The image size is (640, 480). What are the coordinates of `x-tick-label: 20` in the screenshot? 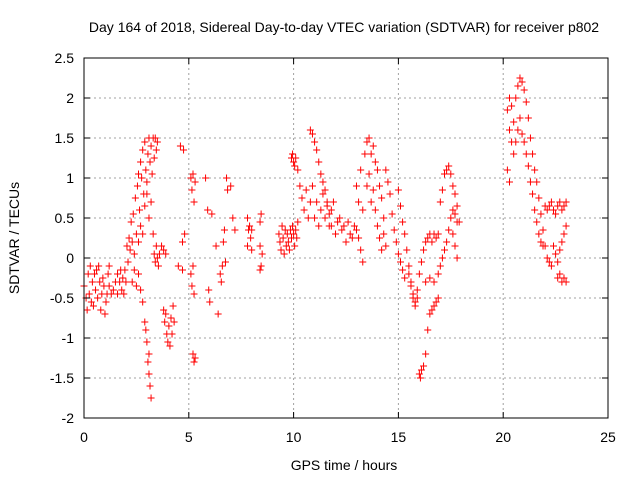 It's located at (503, 437).